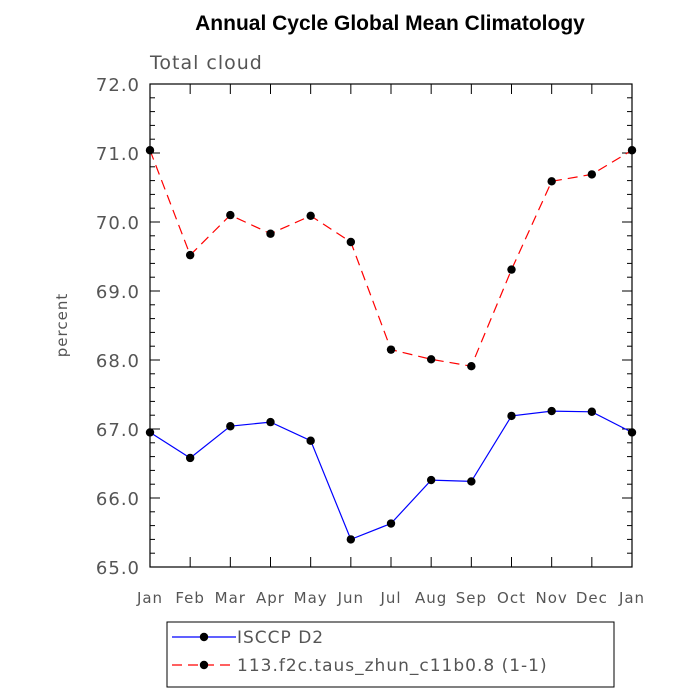 The height and width of the screenshot is (700, 700). I want to click on x-tick-label: Aug, so click(431, 598).